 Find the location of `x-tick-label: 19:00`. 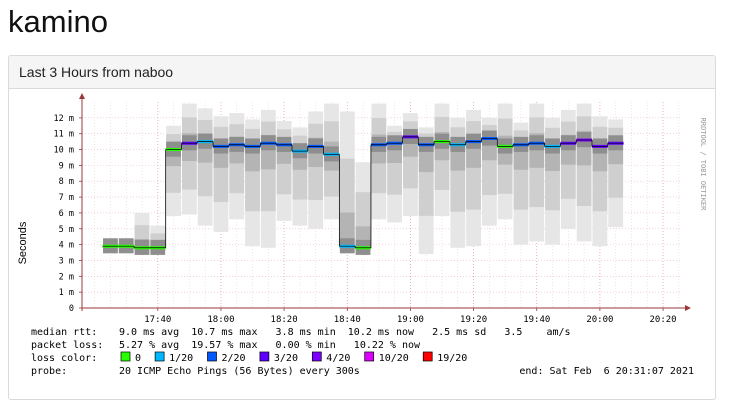

x-tick-label: 19:00 is located at coordinates (410, 320).